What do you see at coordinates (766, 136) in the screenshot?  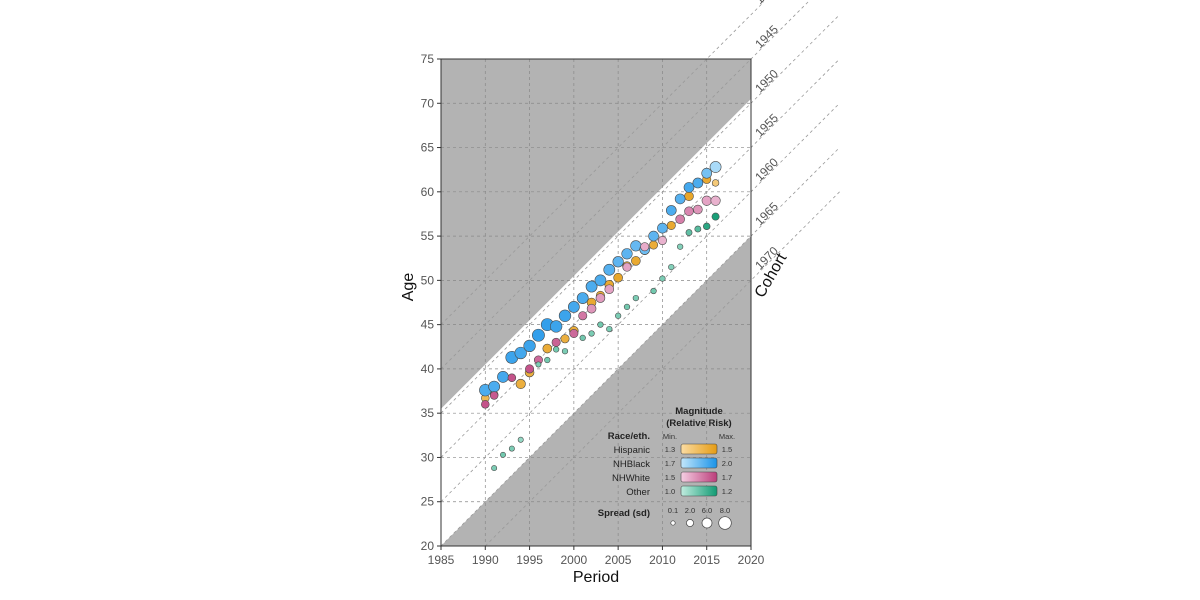 I see `cohort-labels: 1940194519501955196019651970` at bounding box center [766, 136].